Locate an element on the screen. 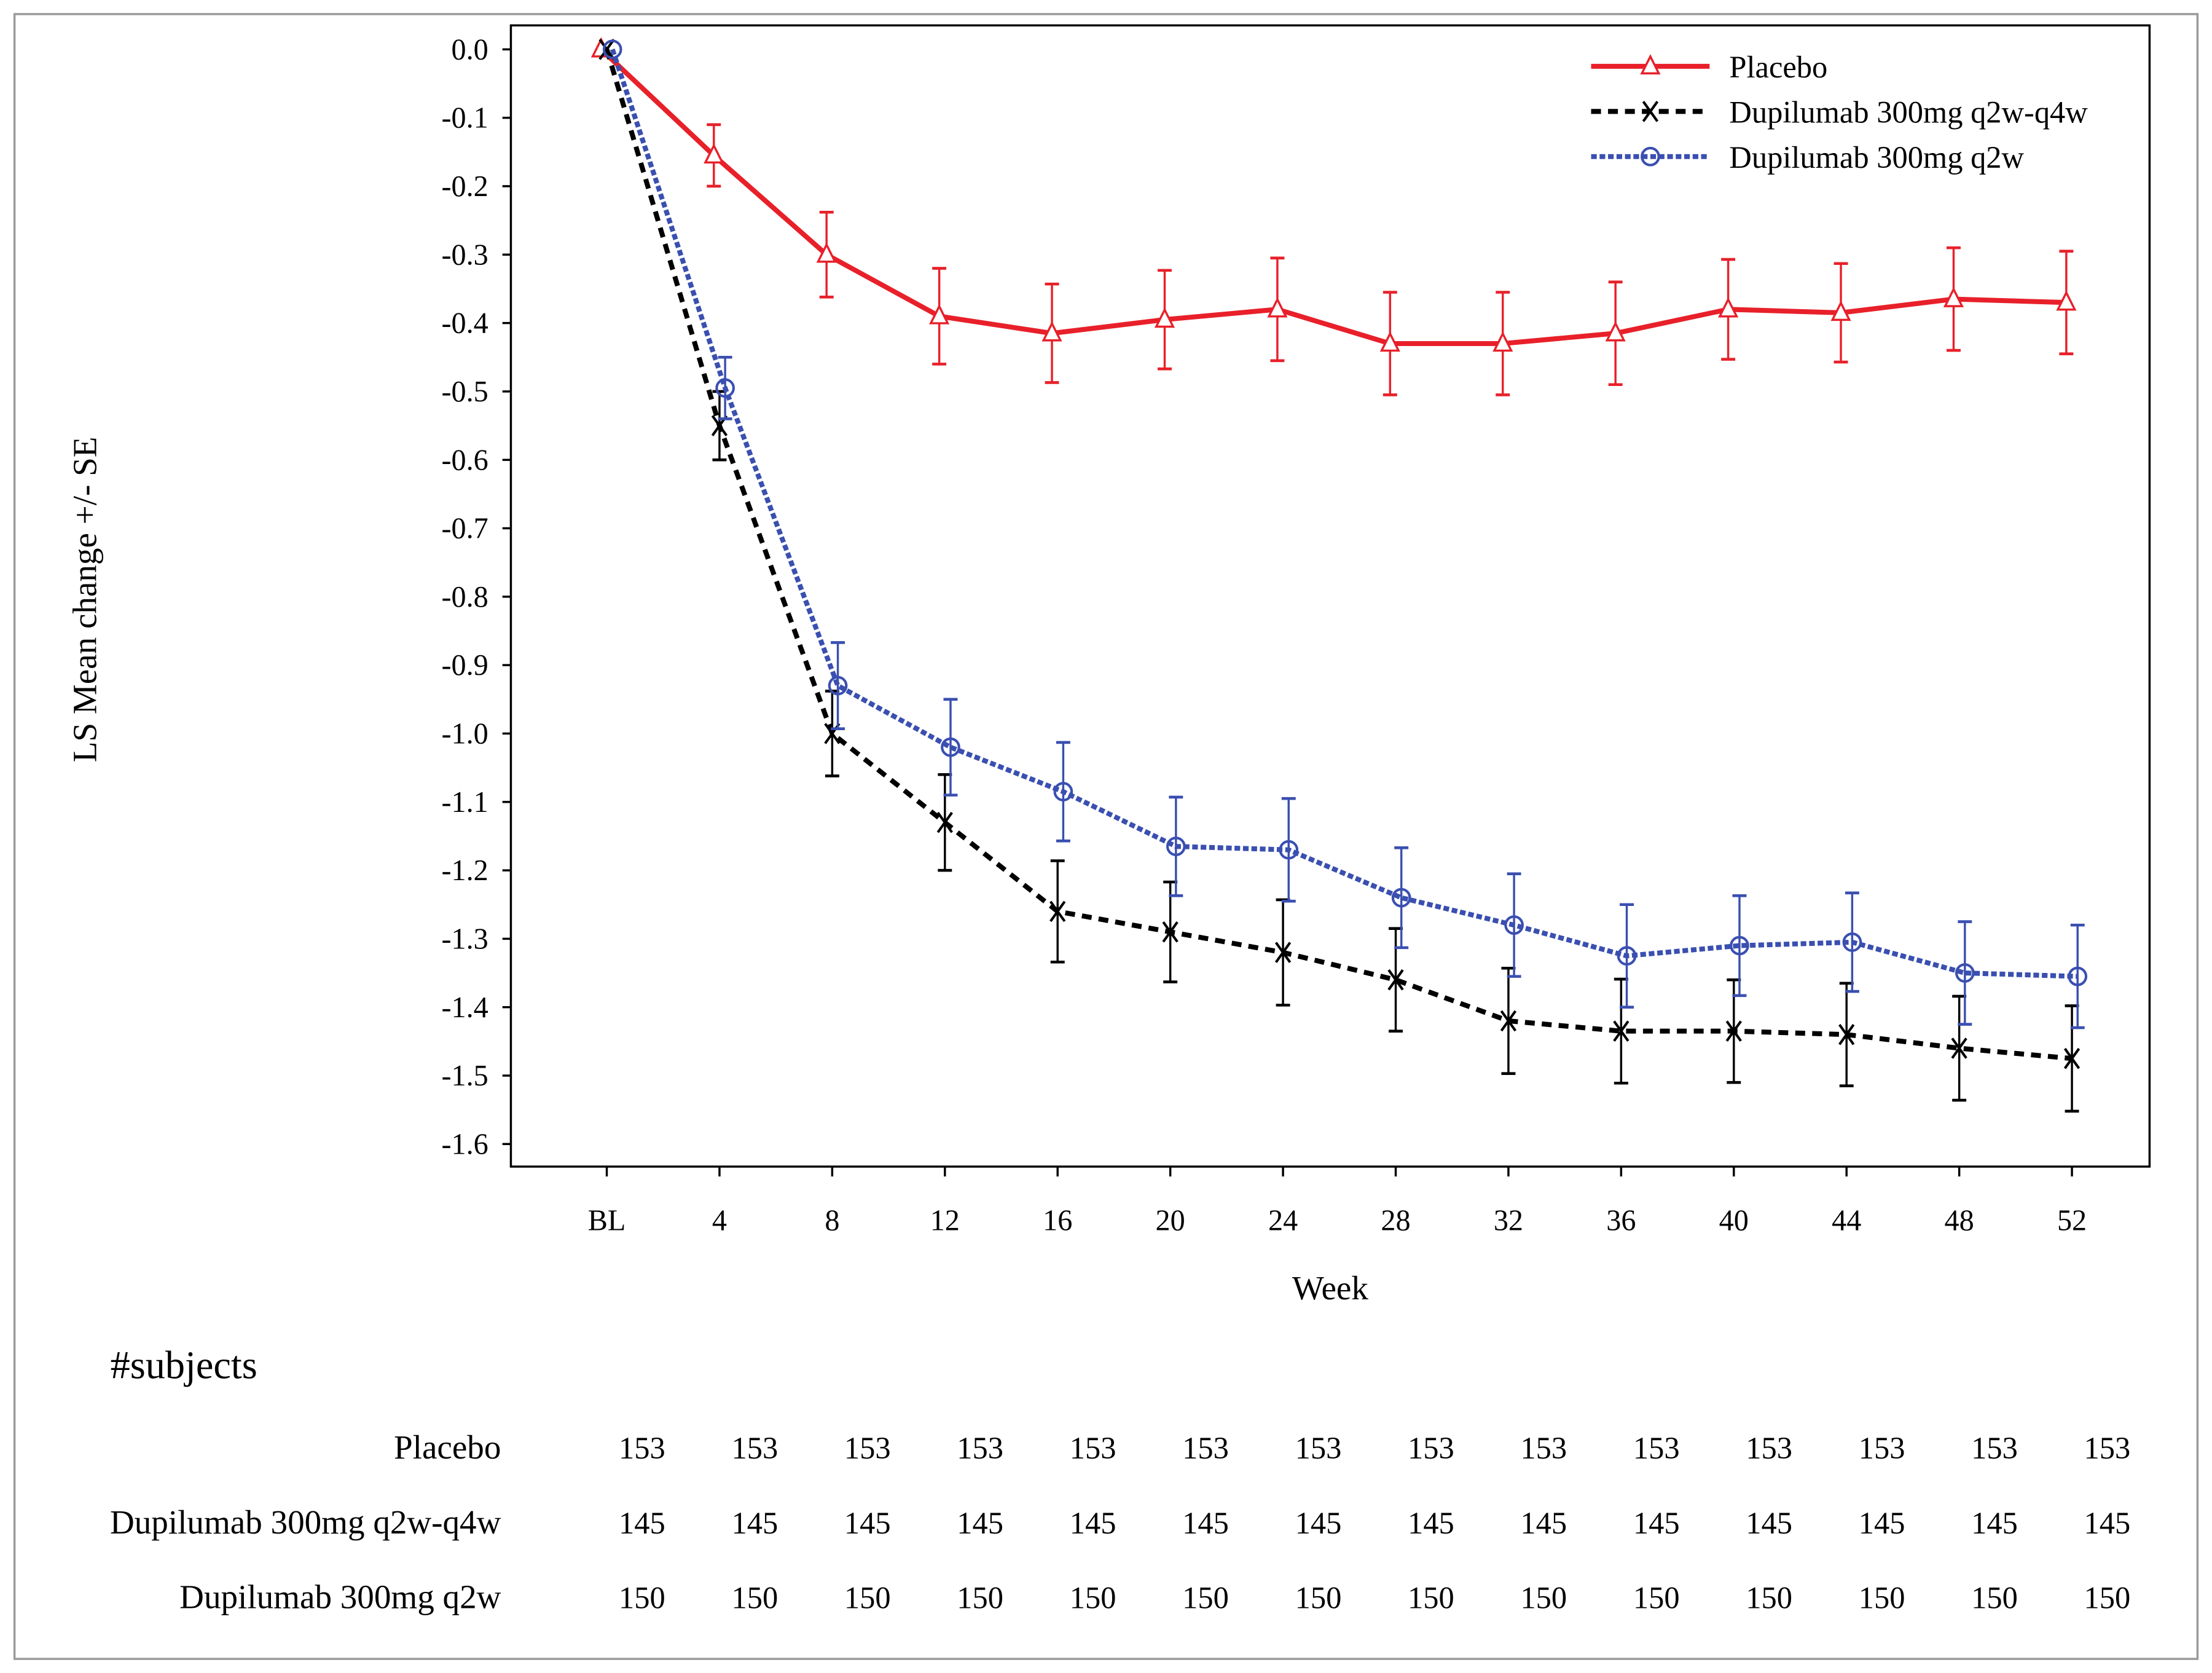 The height and width of the screenshot is (1673, 2212). y-tick-label: -0.7 is located at coordinates (464, 529).